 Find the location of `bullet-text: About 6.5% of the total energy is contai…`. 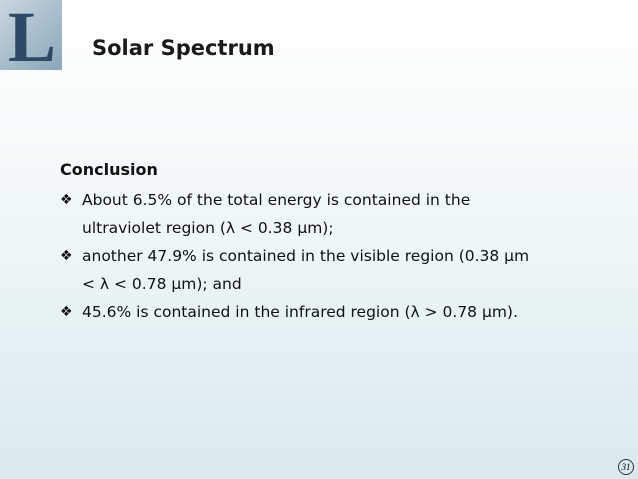

bullet-text: About 6.5% of the total energy is contai… is located at coordinates (276, 200).